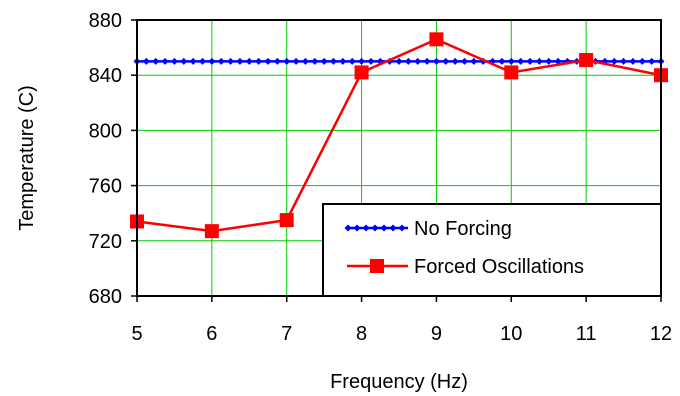  I want to click on x-tick-label: 11, so click(586, 334).